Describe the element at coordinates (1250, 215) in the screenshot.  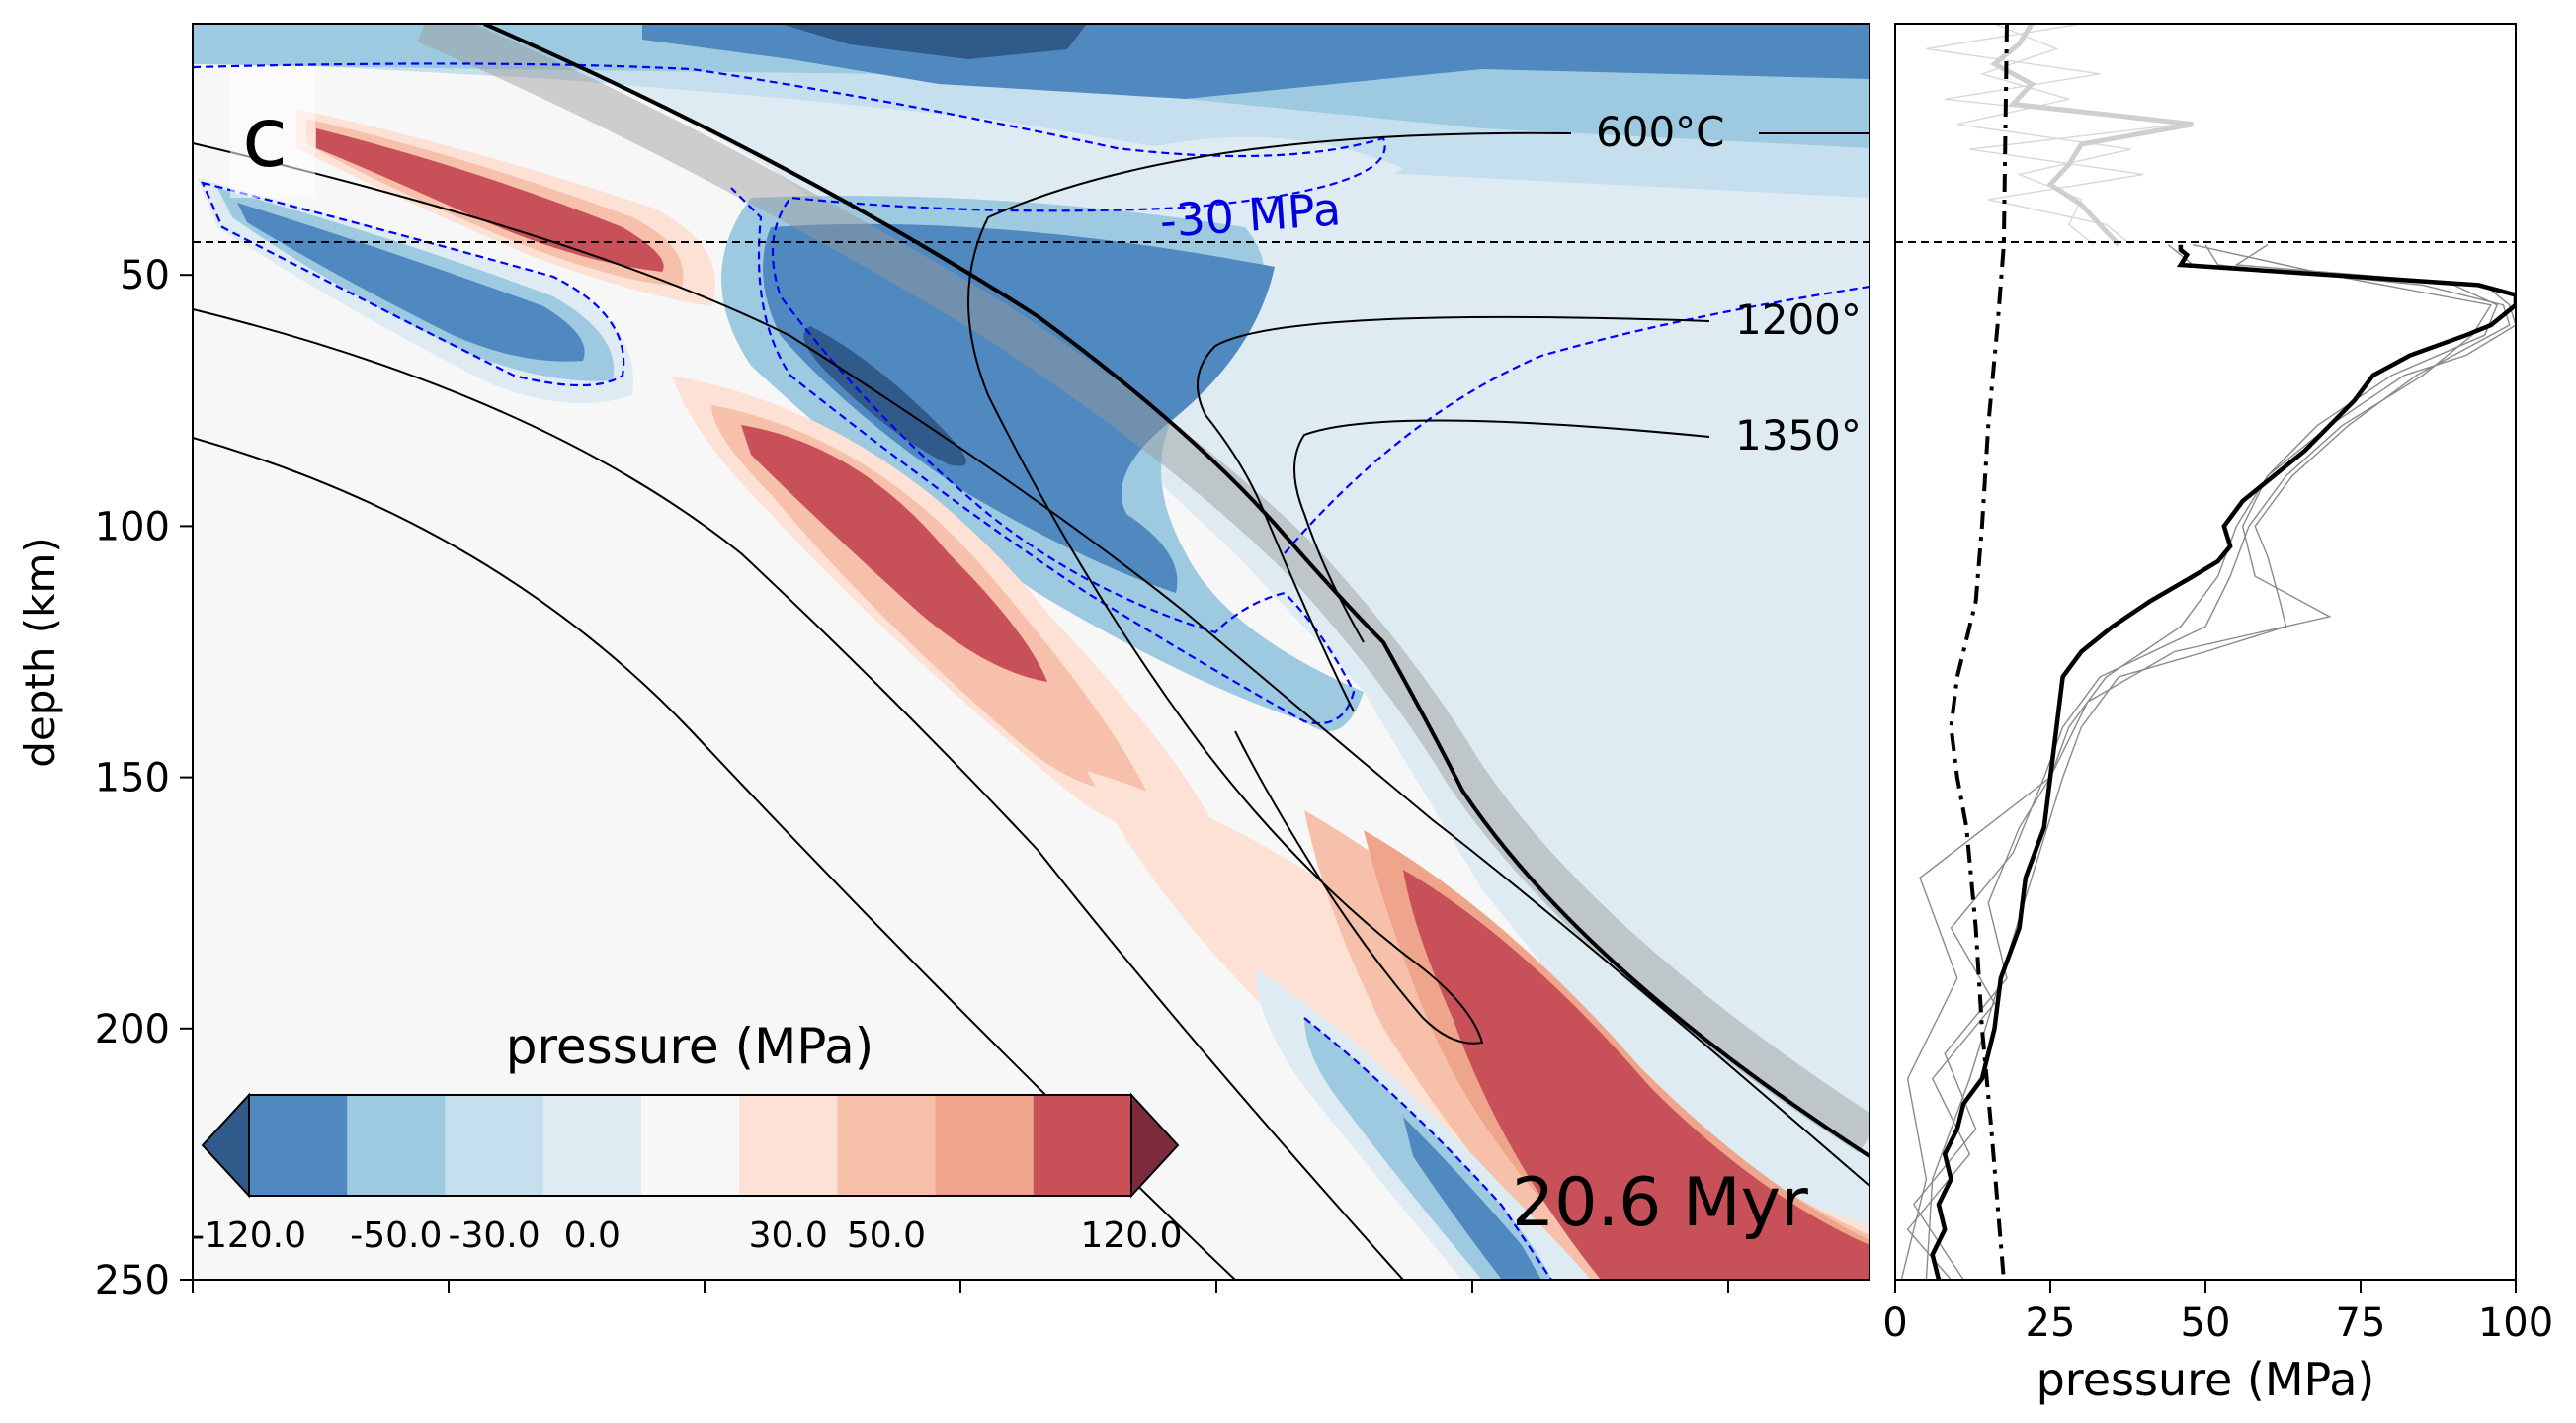
I see `contour-label: -30 MPa` at that location.